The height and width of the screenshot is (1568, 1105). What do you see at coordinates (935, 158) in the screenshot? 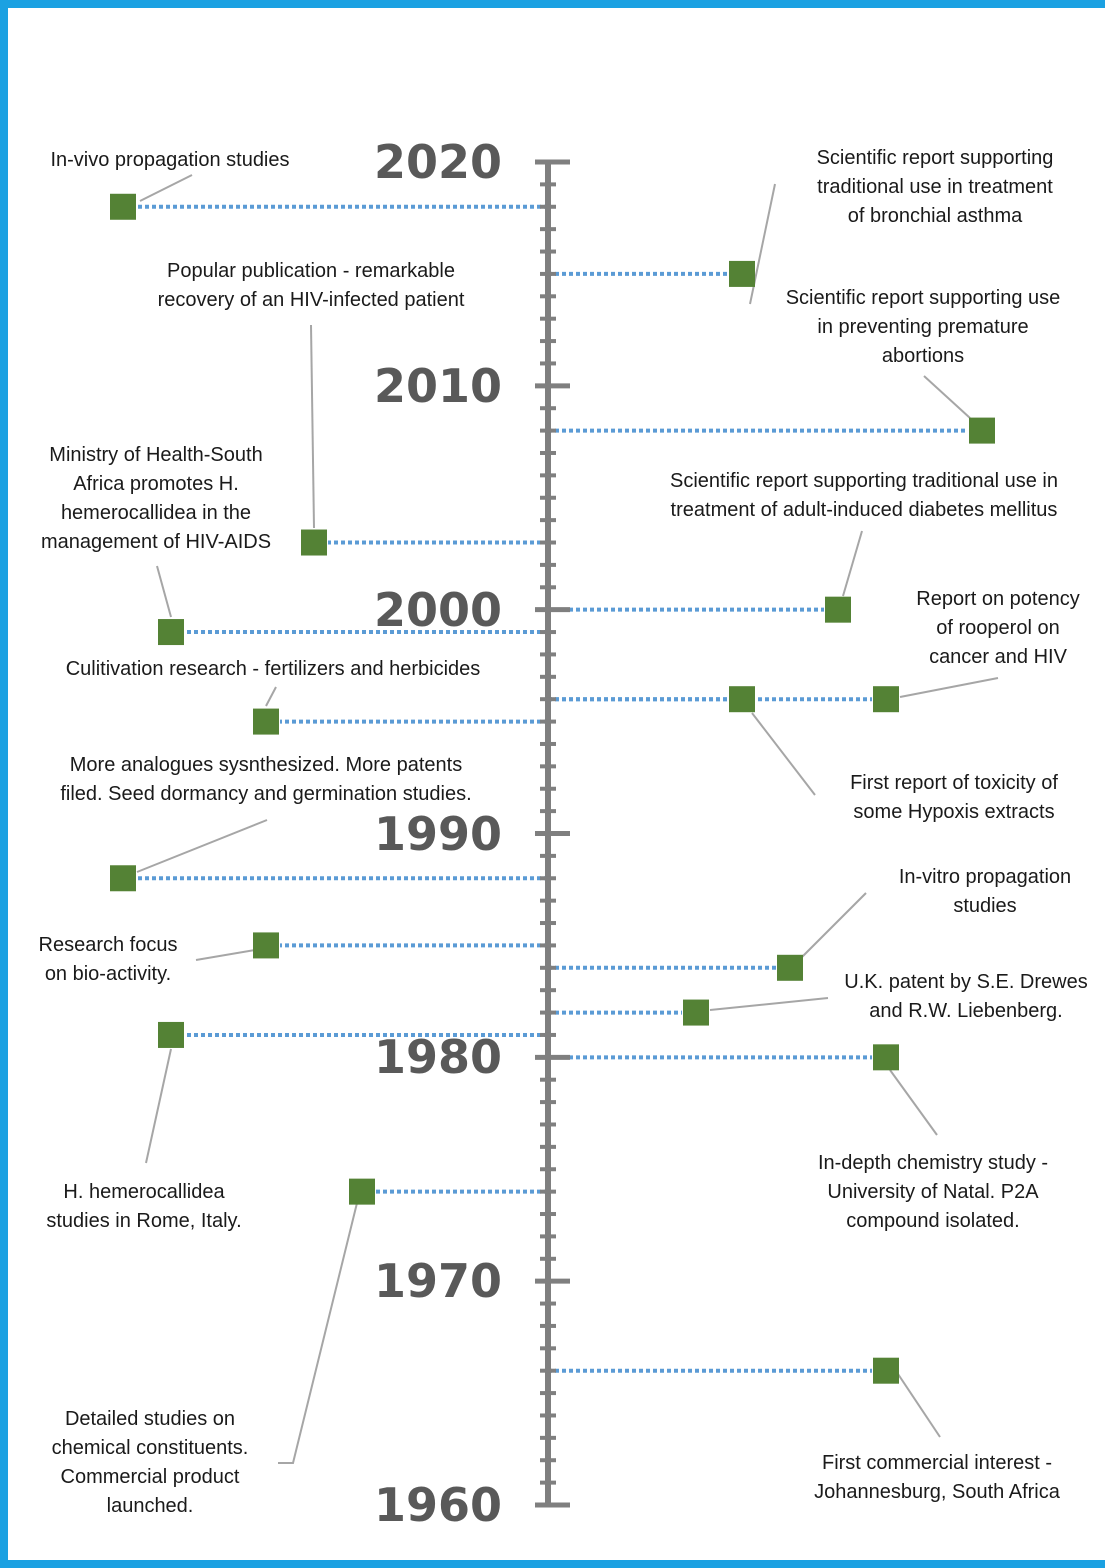
I see `event-label-line: Scientific report supporting` at bounding box center [935, 158].